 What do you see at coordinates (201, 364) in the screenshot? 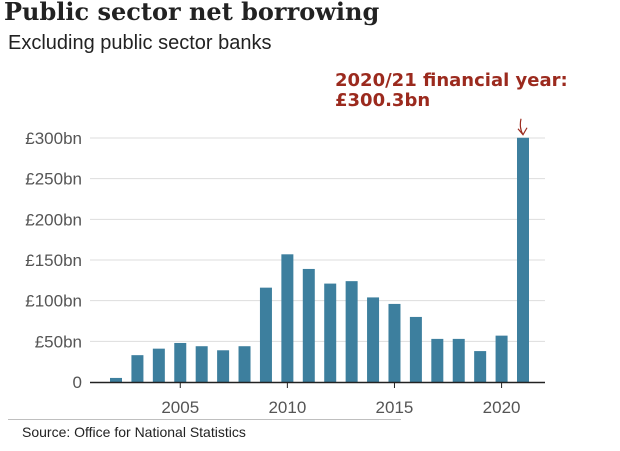
I see `bar-2006` at bounding box center [201, 364].